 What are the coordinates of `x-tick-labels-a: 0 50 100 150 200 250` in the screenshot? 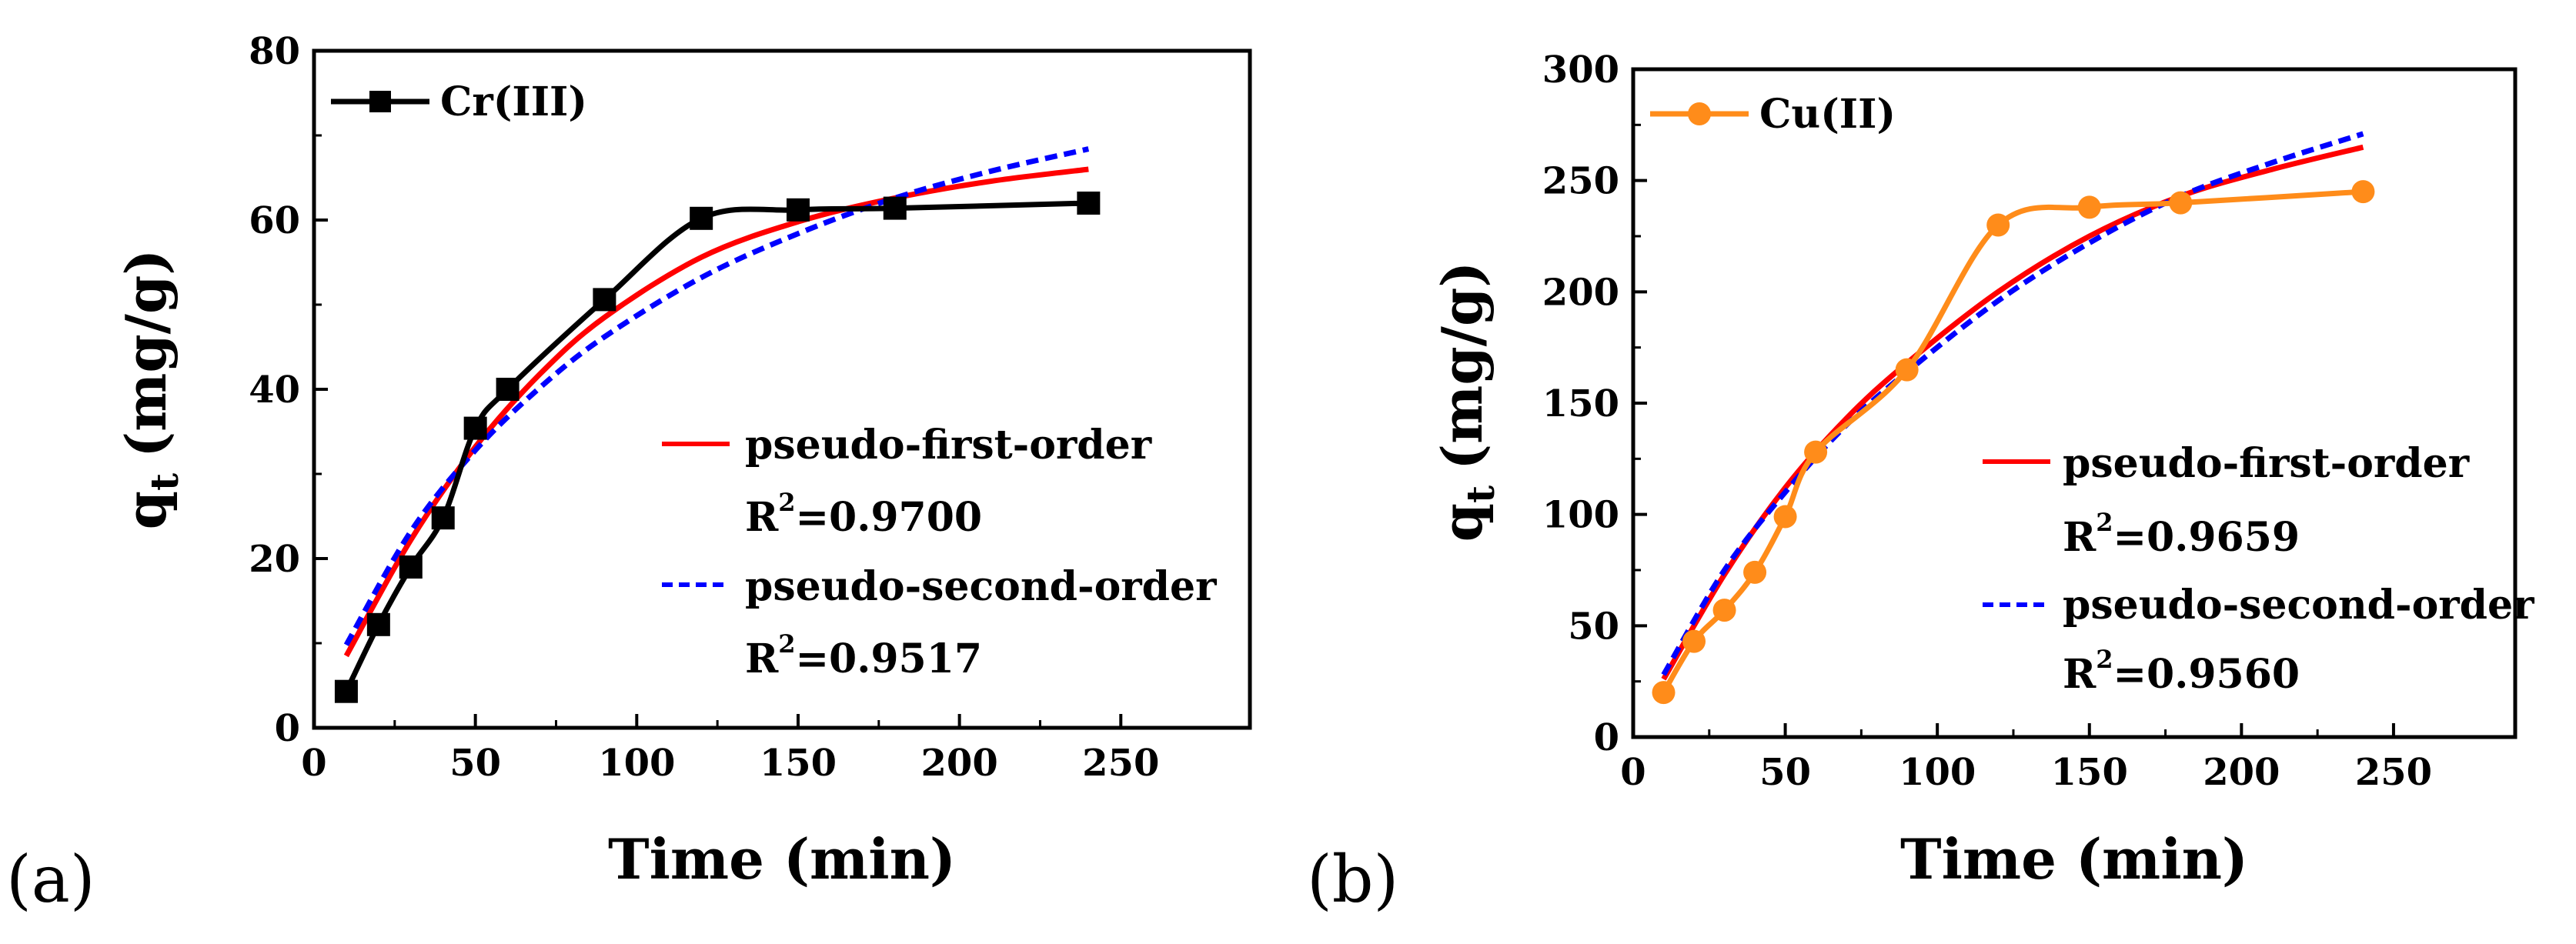 It's located at (730, 763).